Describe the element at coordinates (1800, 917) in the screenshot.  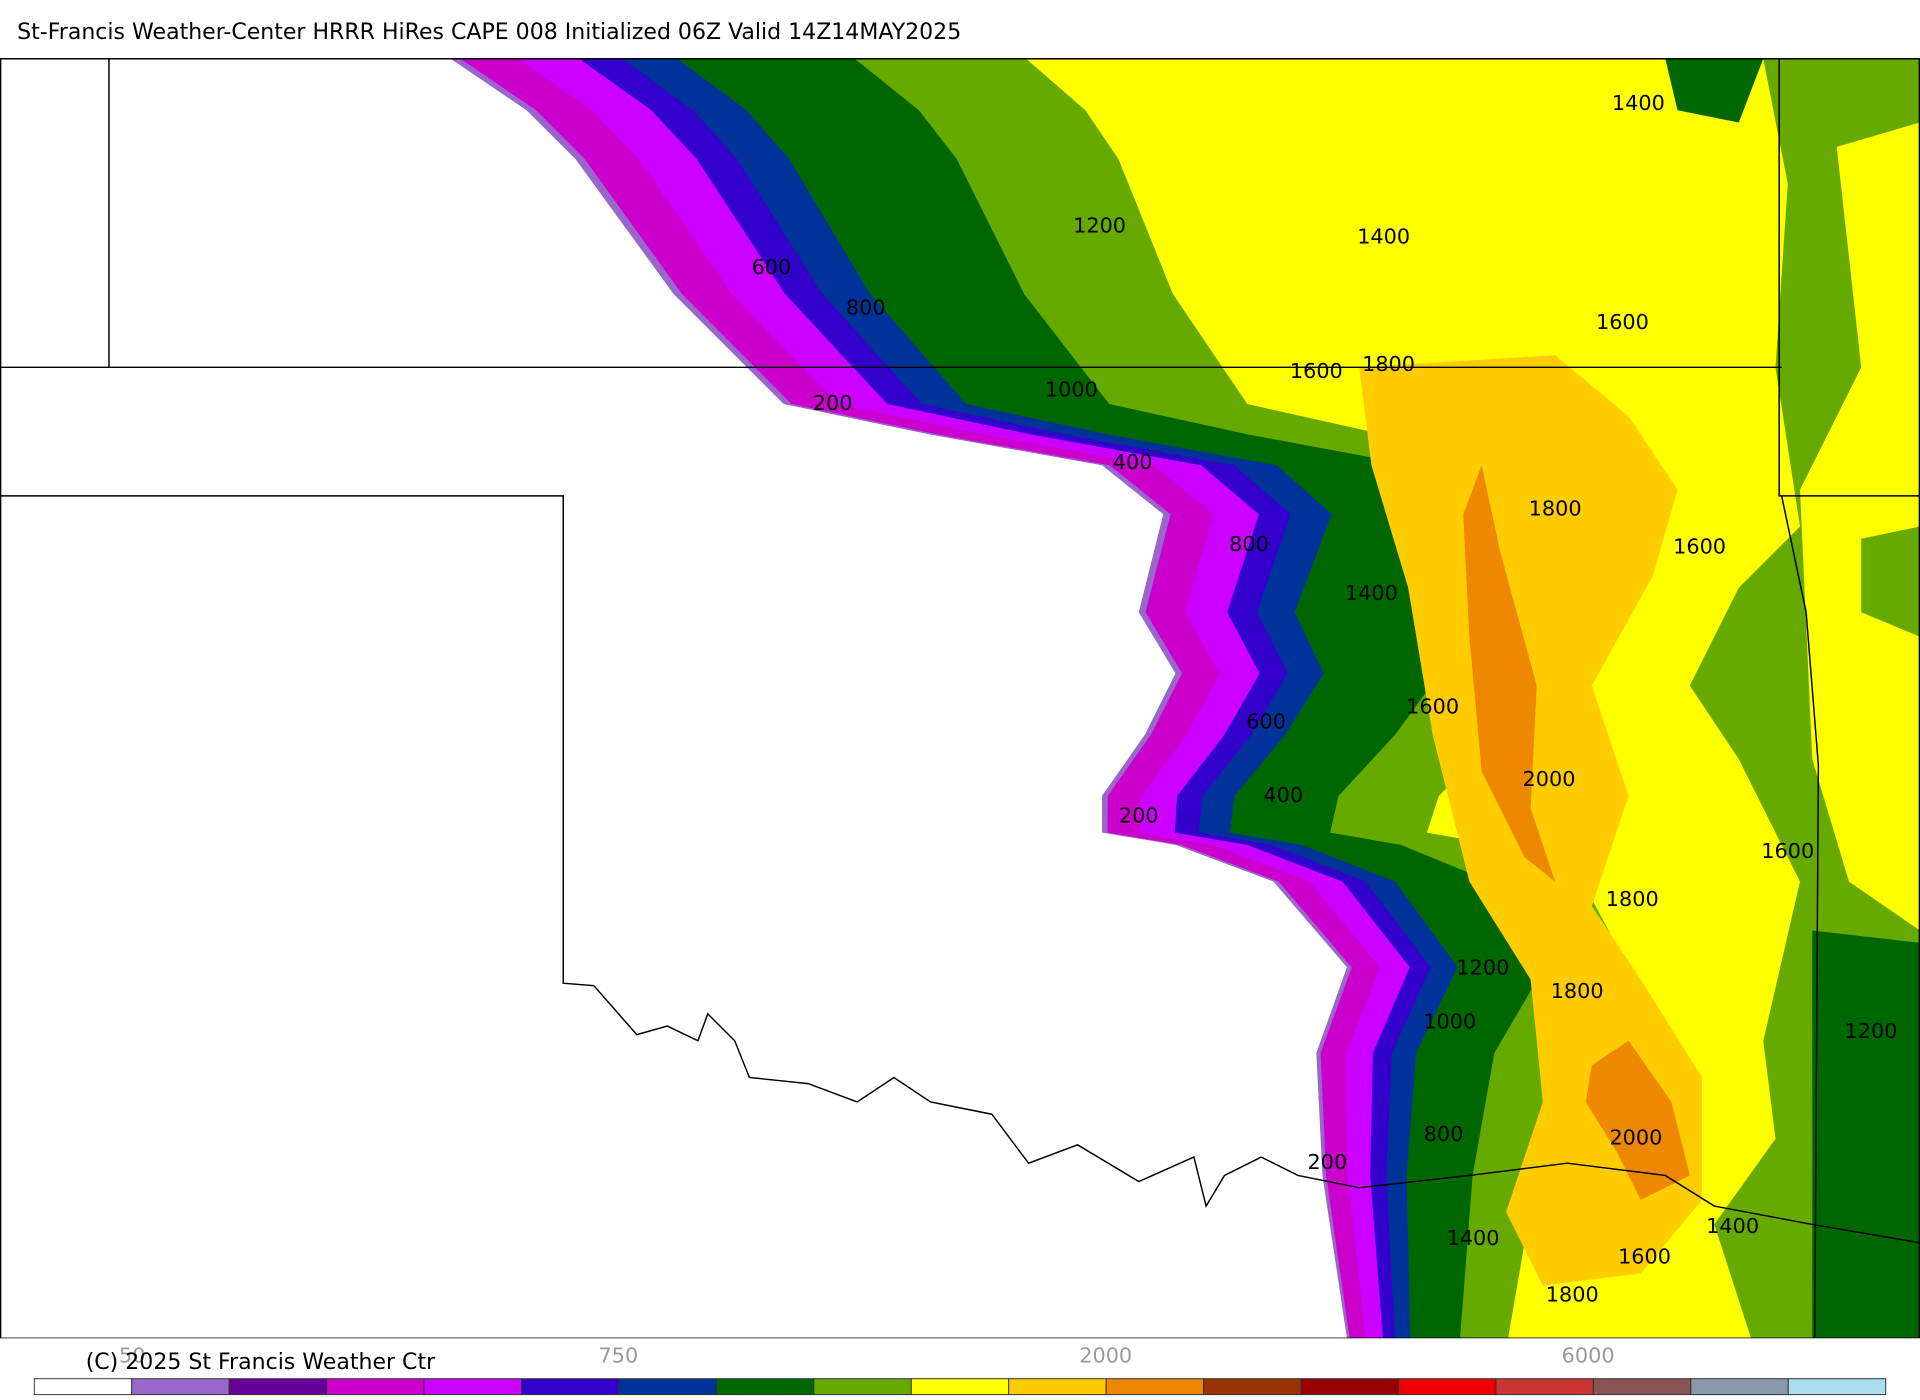
I see `state-line` at that location.